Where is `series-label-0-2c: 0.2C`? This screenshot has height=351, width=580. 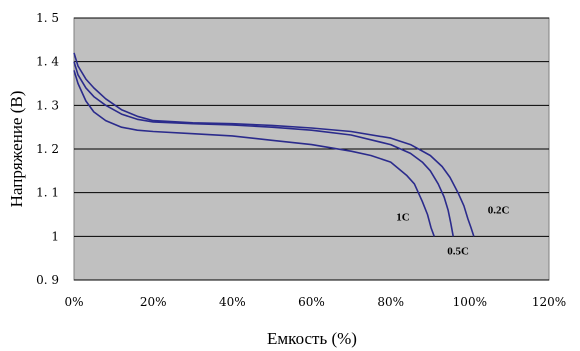
series-label-0-2c: 0.2C is located at coordinates (499, 210).